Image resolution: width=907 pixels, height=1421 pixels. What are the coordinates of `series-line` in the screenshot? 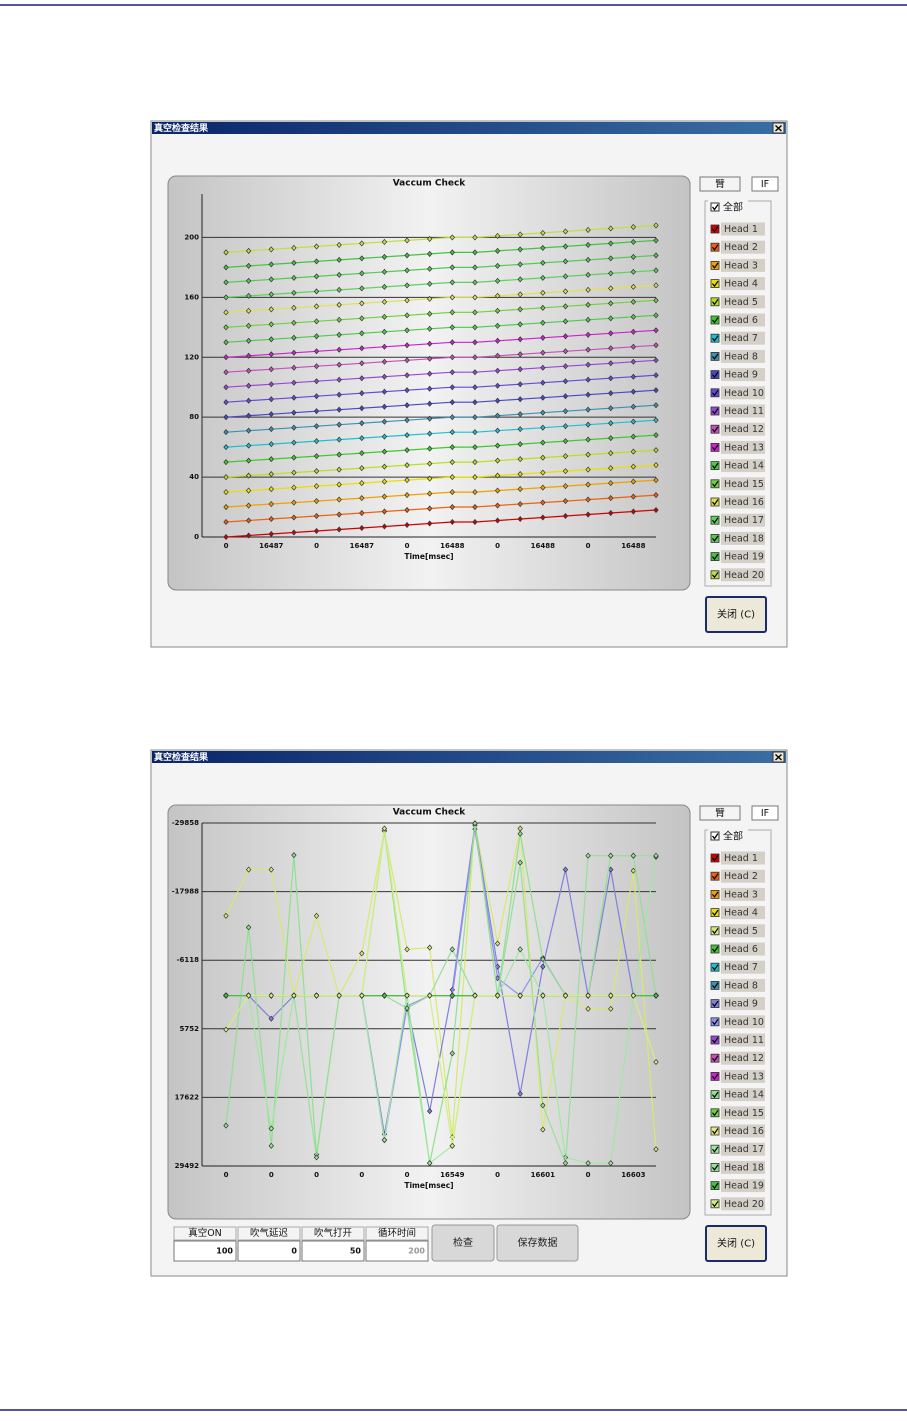 It's located at (441, 1009).